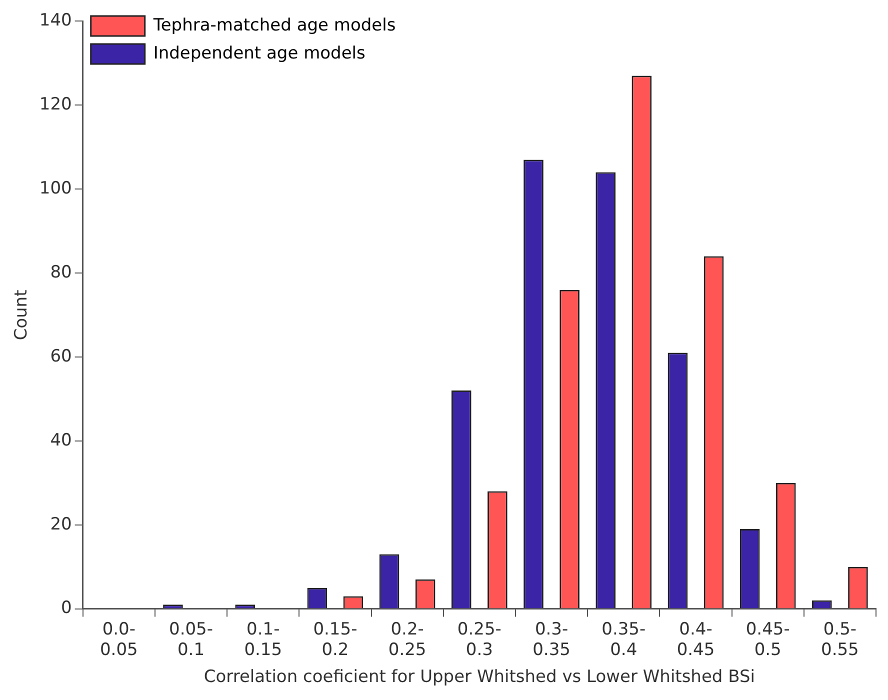  Describe the element at coordinates (119, 639) in the screenshot. I see `x-tick-label: 0.0- 0.05` at that location.